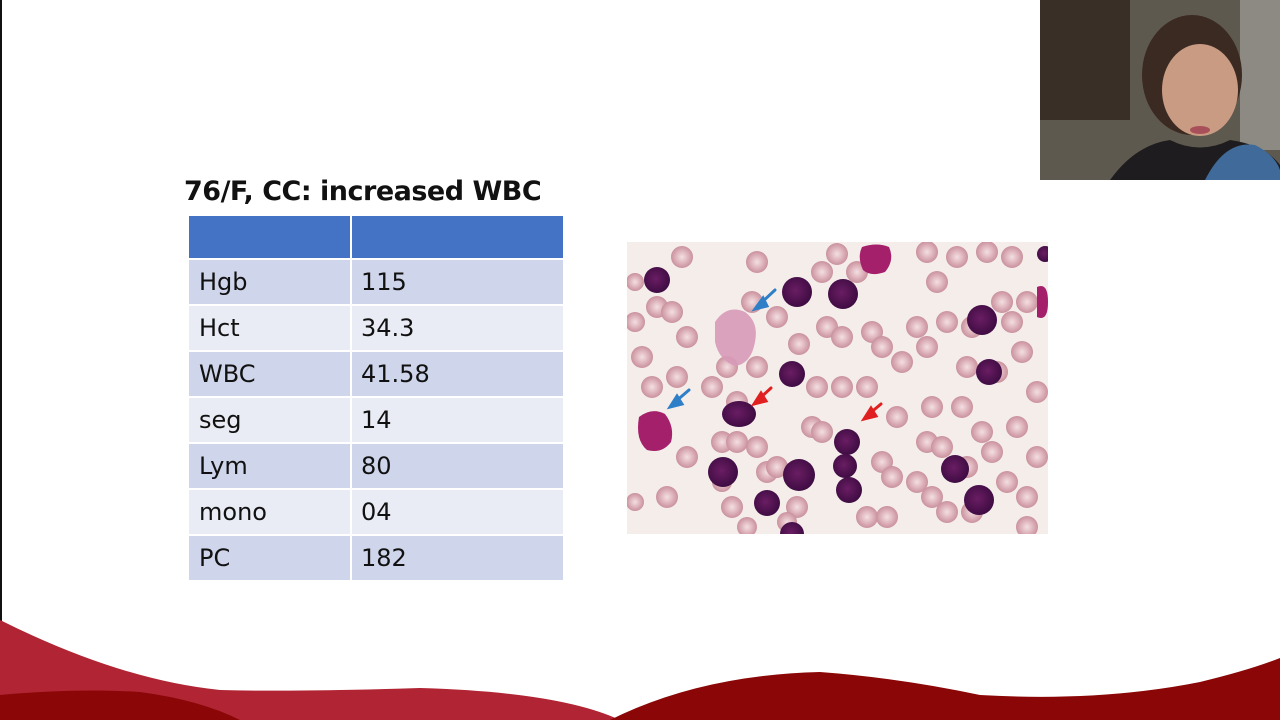 This screenshot has height=720, width=1280. I want to click on lab-value: 41.58, so click(458, 375).